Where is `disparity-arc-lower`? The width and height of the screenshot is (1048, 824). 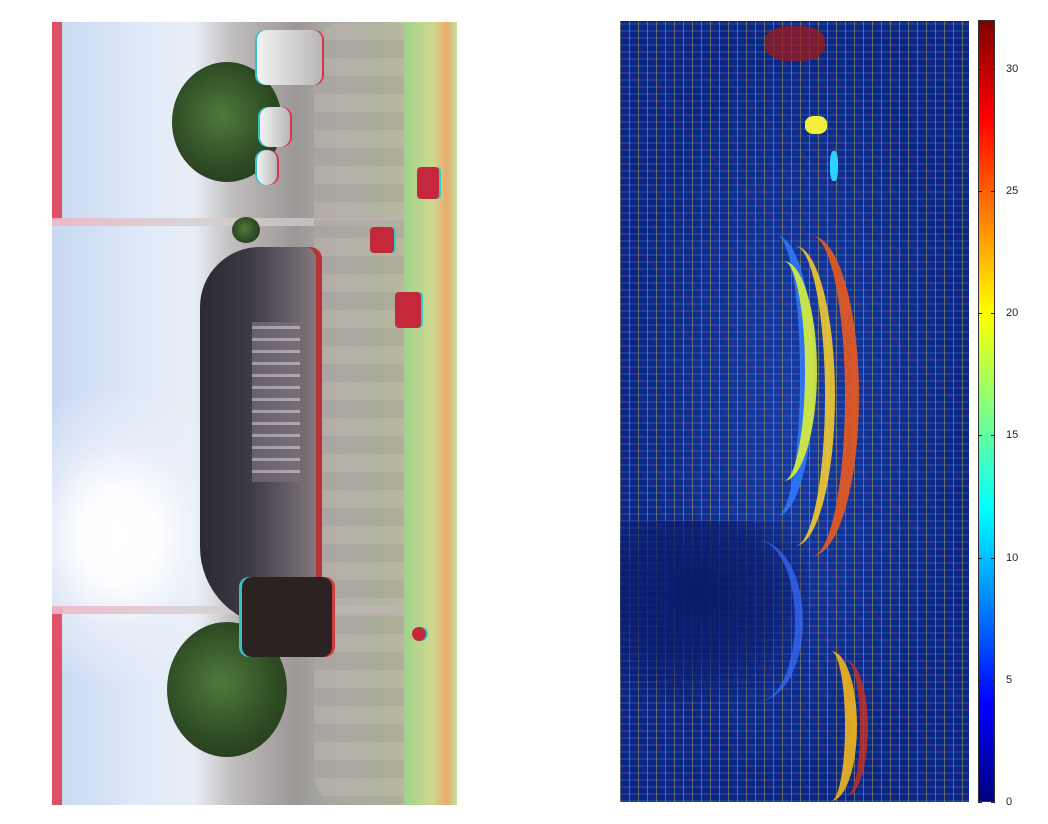
disparity-arc-lower is located at coordinates (759, 621).